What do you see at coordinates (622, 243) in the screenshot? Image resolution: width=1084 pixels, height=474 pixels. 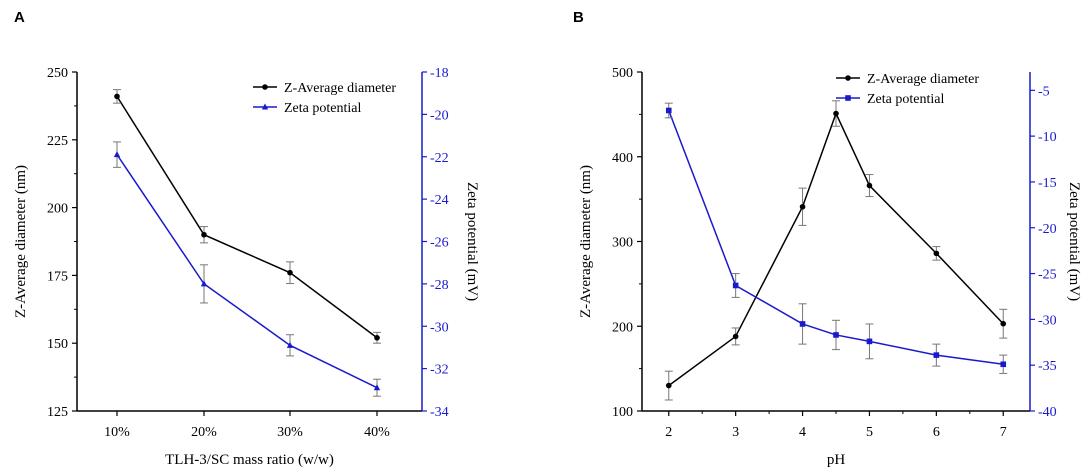 I see `left-tick-label: 300` at bounding box center [622, 243].